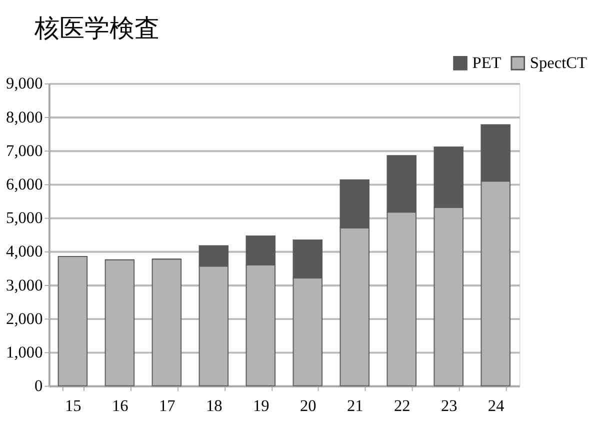  Describe the element at coordinates (214, 406) in the screenshot. I see `x-tick-label: 18` at that location.